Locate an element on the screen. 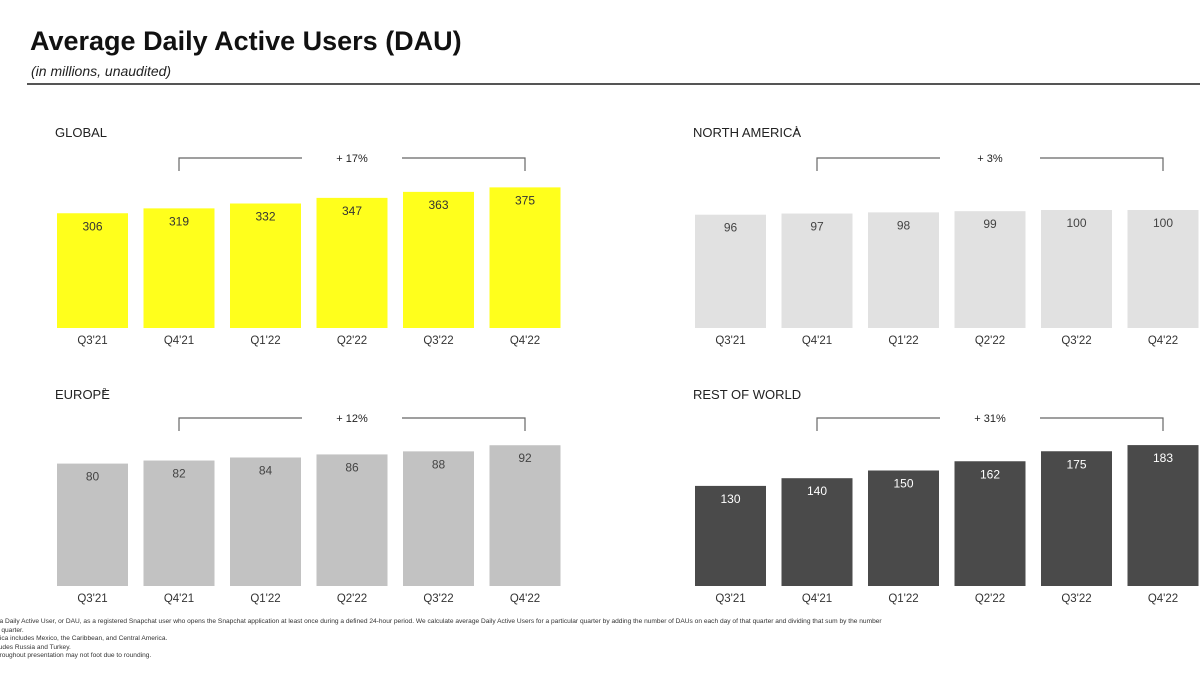 The height and width of the screenshot is (675, 1200). chart-title: EUROPE is located at coordinates (82, 394).